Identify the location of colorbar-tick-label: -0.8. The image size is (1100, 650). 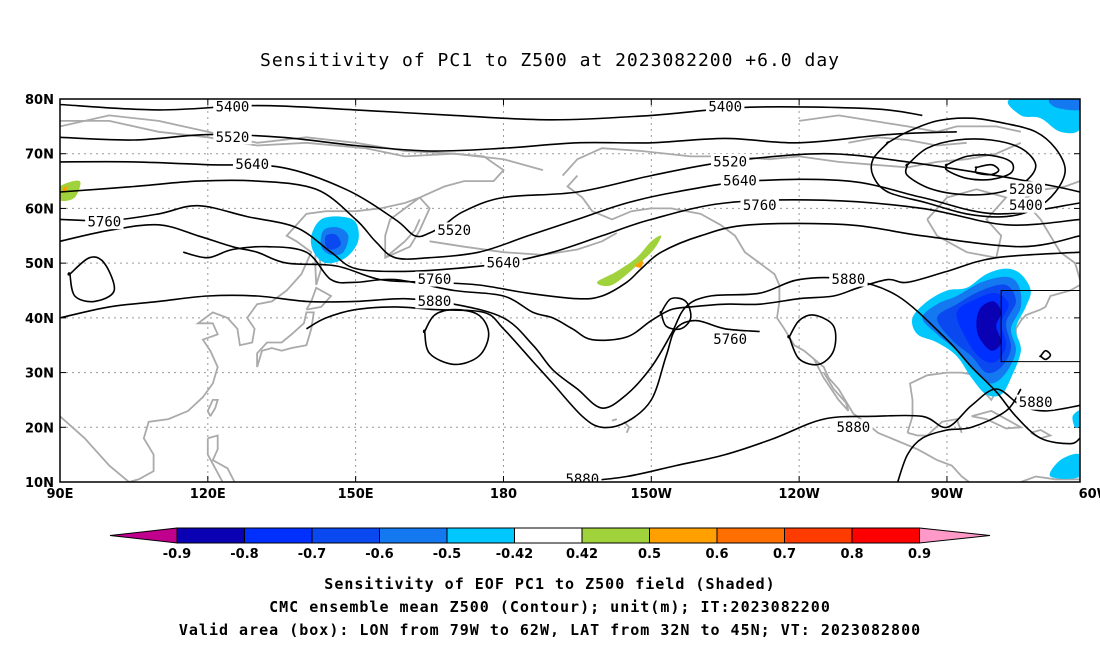
(244, 554).